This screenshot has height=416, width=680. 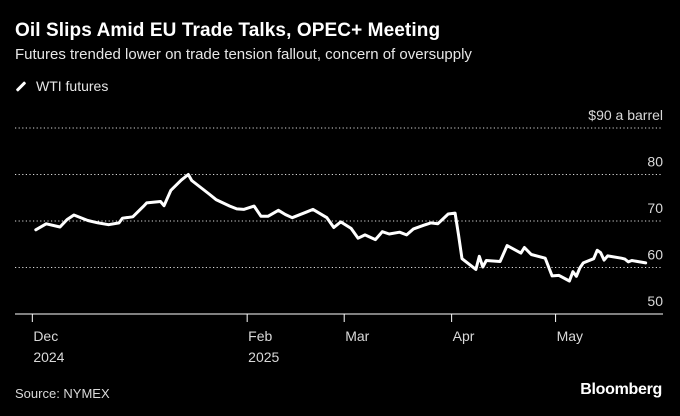 What do you see at coordinates (655, 255) in the screenshot?
I see `y-tick-label: 60` at bounding box center [655, 255].